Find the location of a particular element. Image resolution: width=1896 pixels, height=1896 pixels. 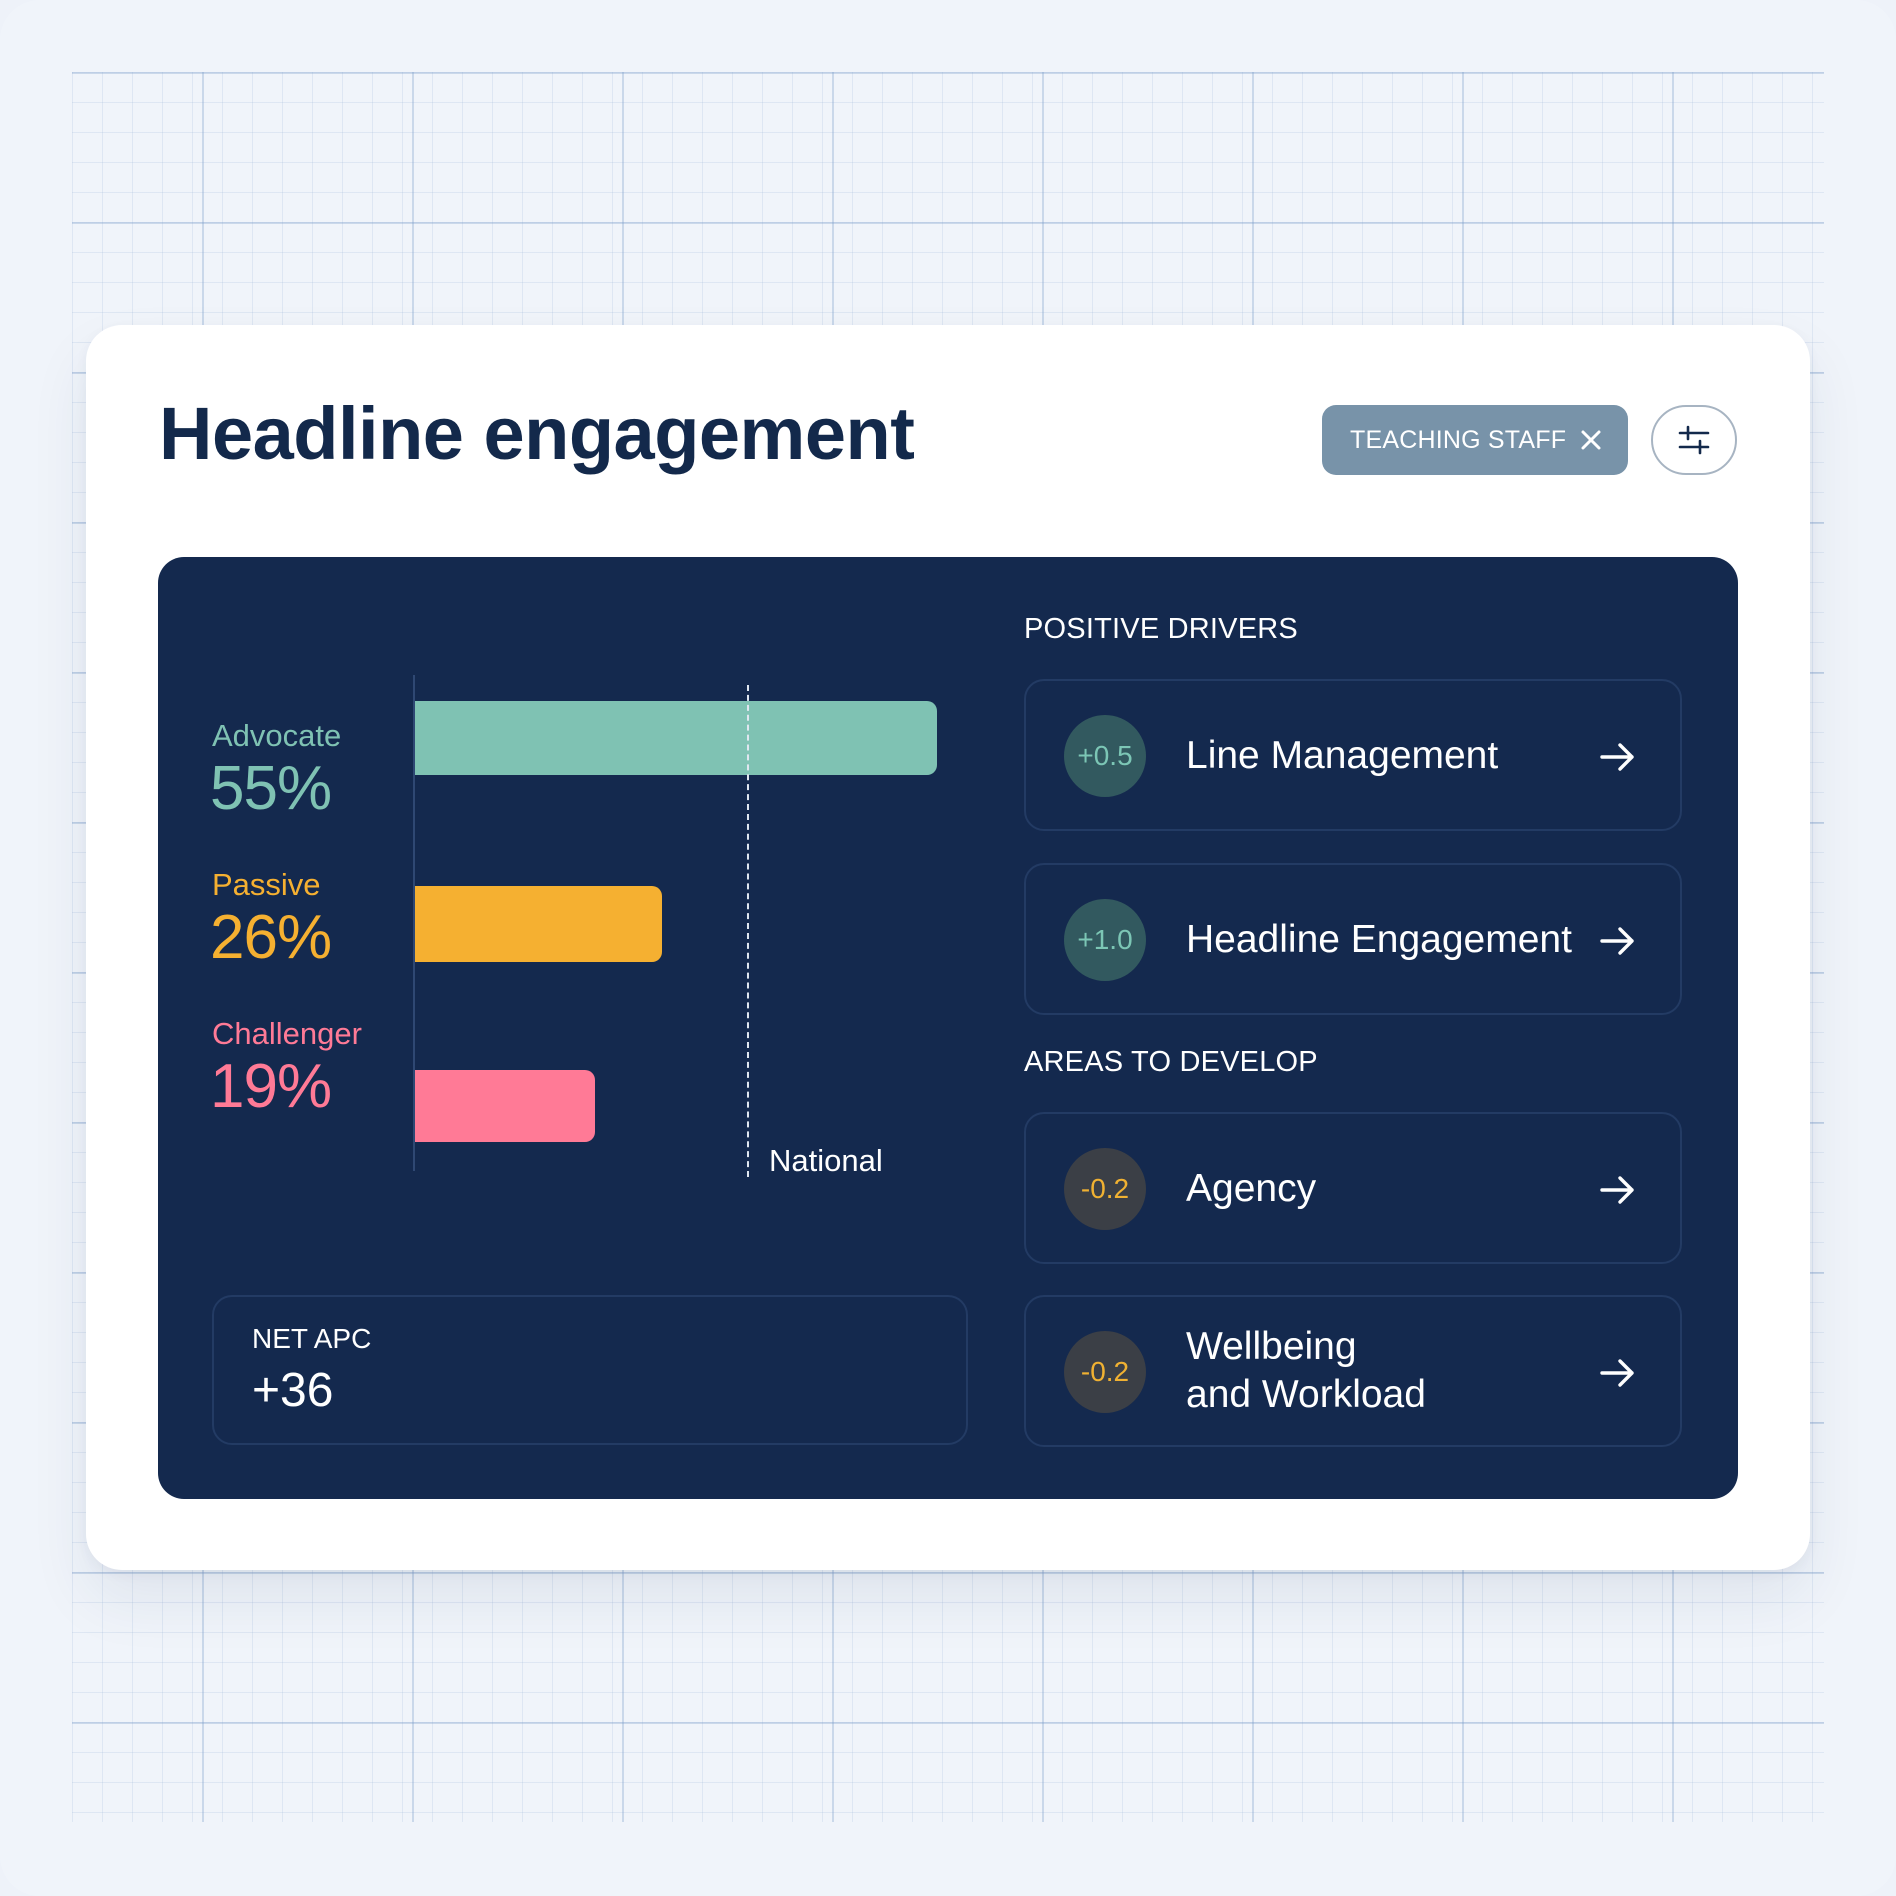

segment-label-passive: Passive is located at coordinates (266, 884).